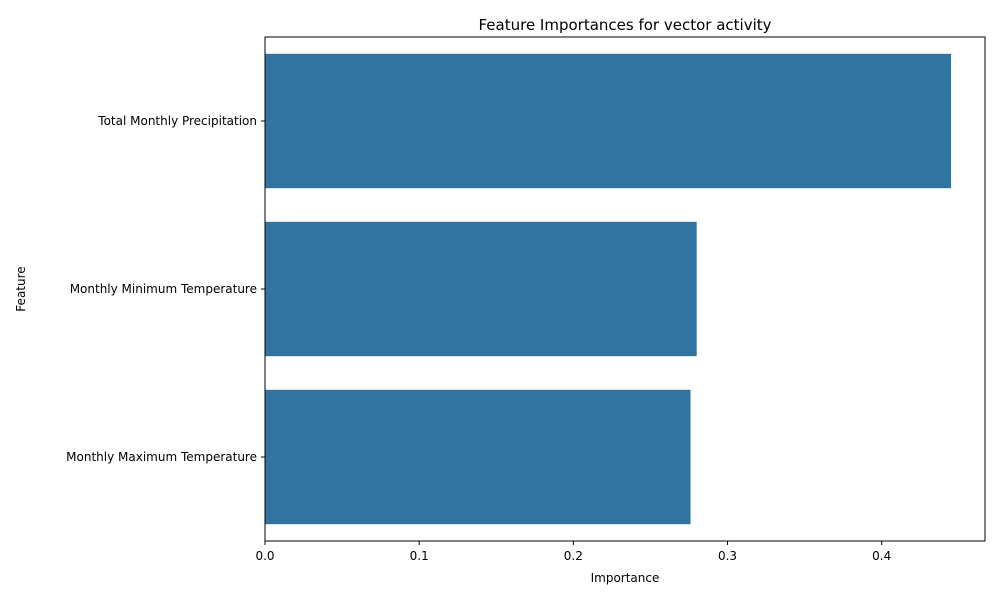 This screenshot has height=600, width=1000. I want to click on y-tick-label: Monthly Minimum Temperature, so click(163, 289).